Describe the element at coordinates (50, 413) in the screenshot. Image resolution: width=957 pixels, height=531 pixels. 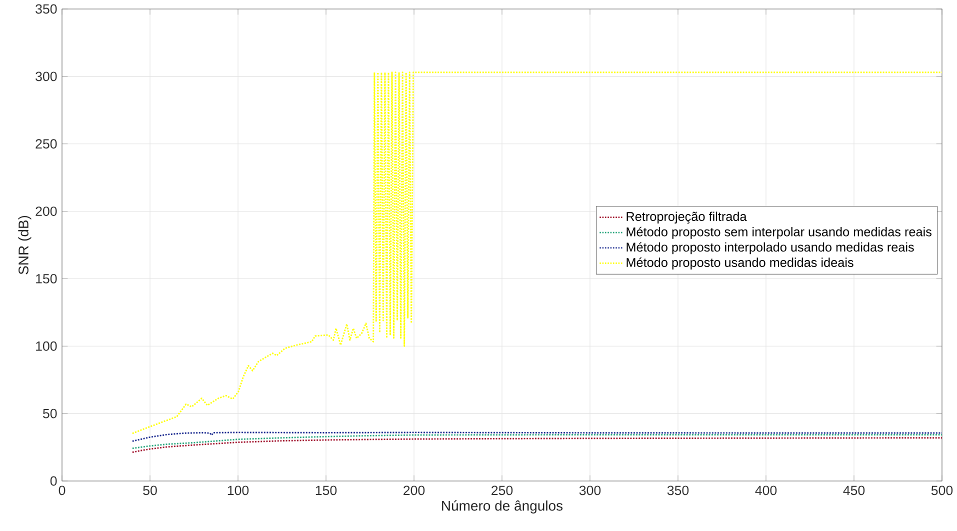
I see `y-tick-label: 50` at that location.